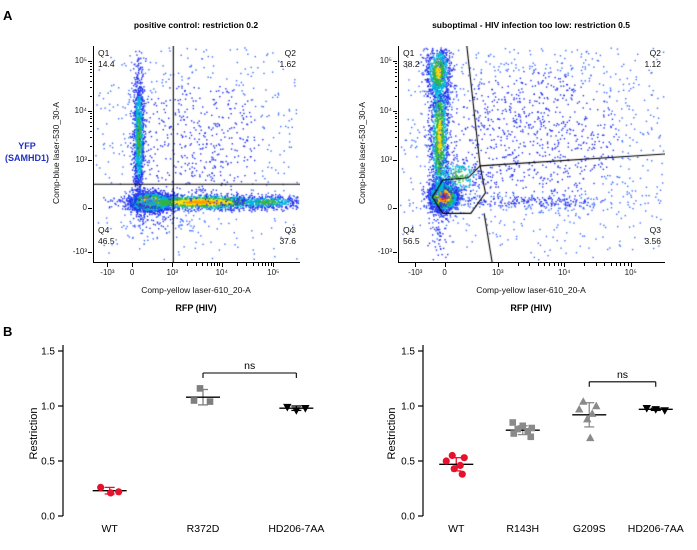  I want to click on quadrant-label-q1: Q1 14.4, so click(106, 59).